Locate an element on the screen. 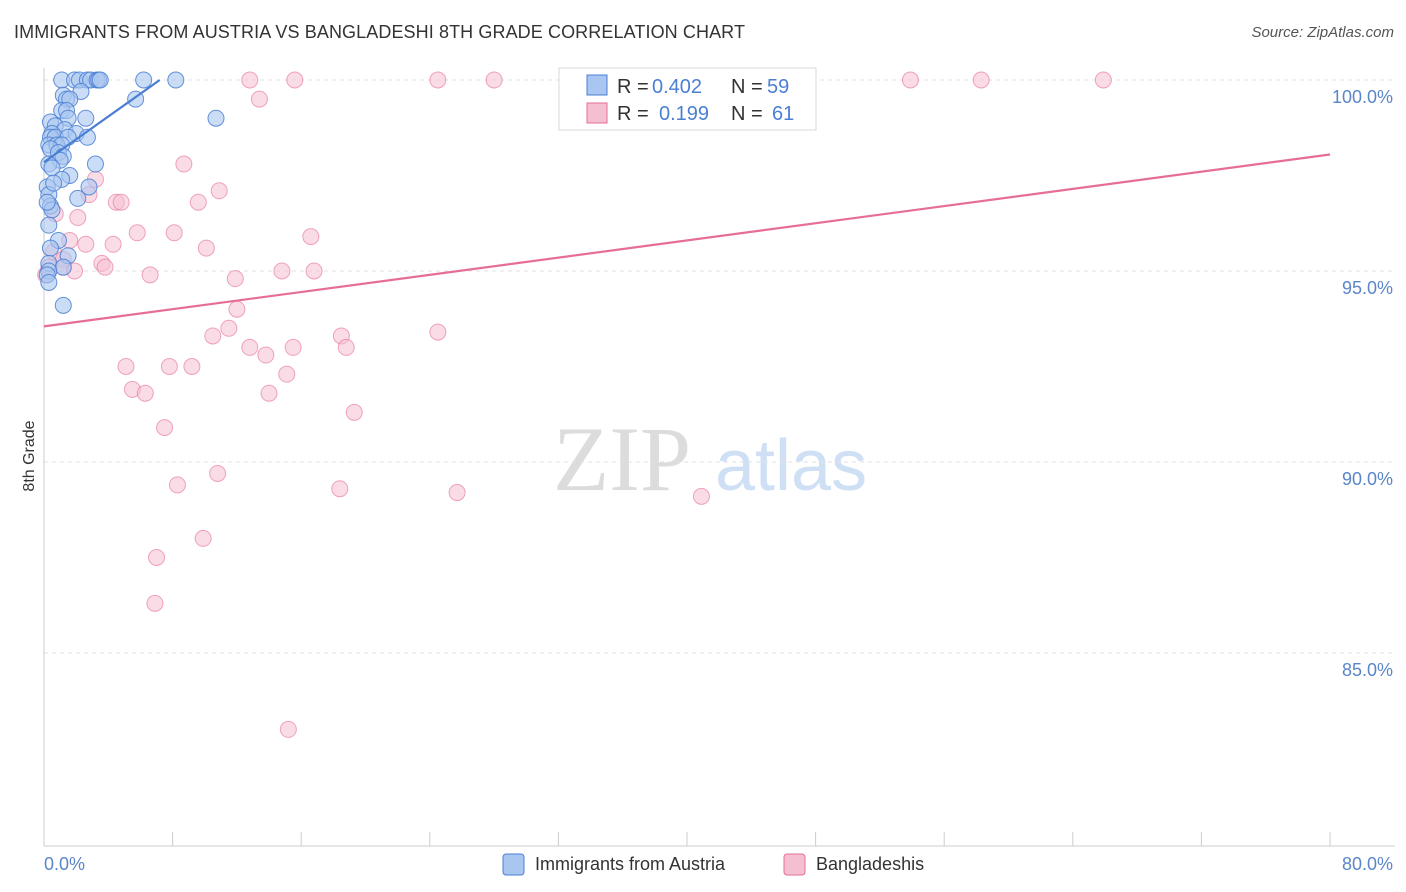 This screenshot has width=1406, height=892. series-legend: Immigrants from Austria Bangladeshis is located at coordinates (713, 864).